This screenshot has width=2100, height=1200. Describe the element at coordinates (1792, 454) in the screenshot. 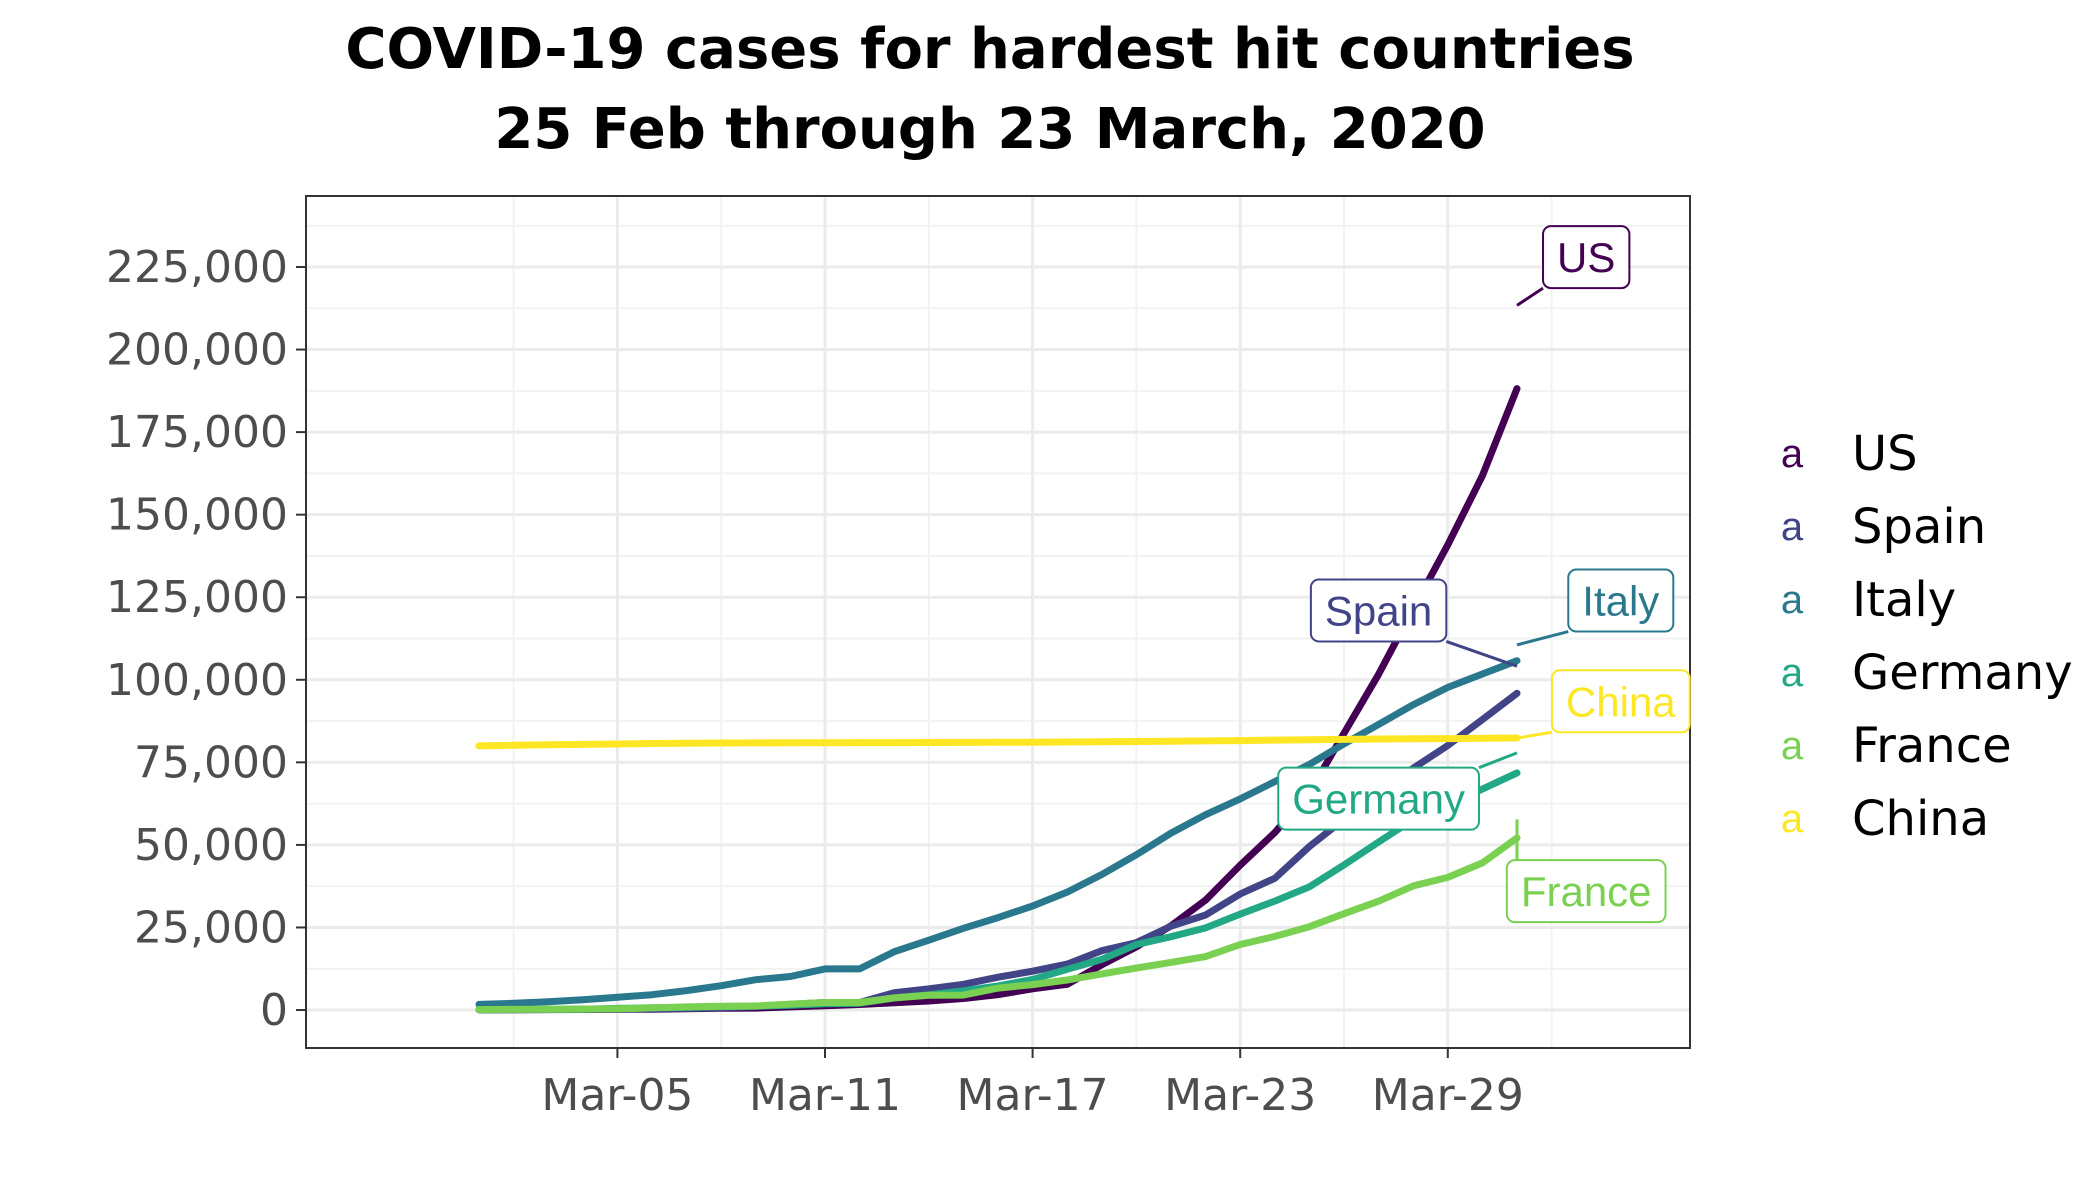

I see `legend-key-us: a` at that location.